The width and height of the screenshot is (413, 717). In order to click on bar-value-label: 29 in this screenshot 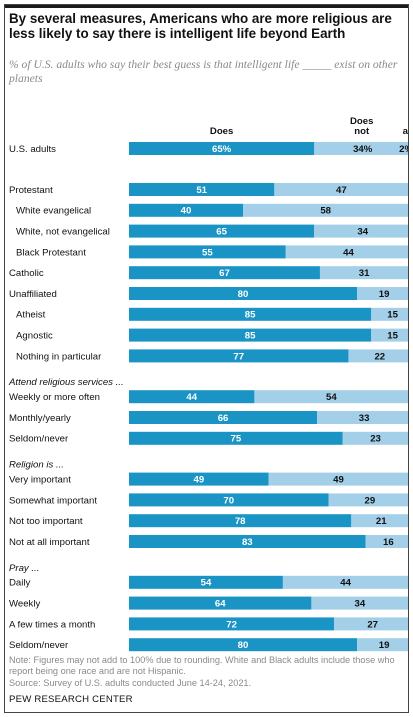, I will do `click(369, 500)`.